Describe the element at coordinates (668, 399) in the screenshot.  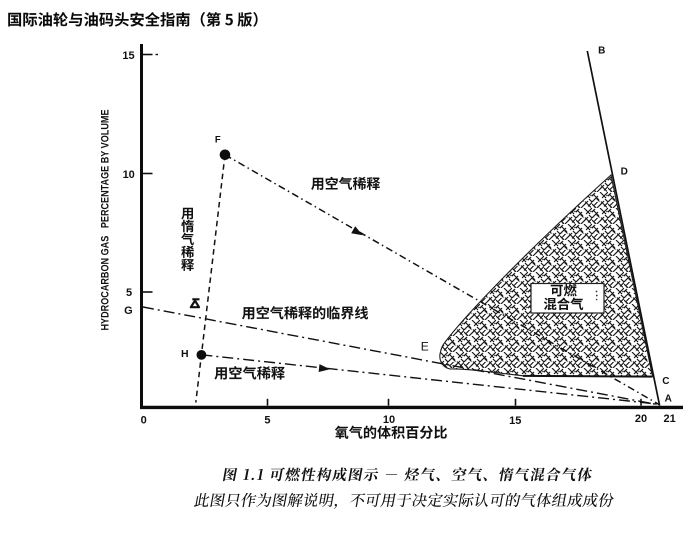
I see `svg-text: A` at that location.